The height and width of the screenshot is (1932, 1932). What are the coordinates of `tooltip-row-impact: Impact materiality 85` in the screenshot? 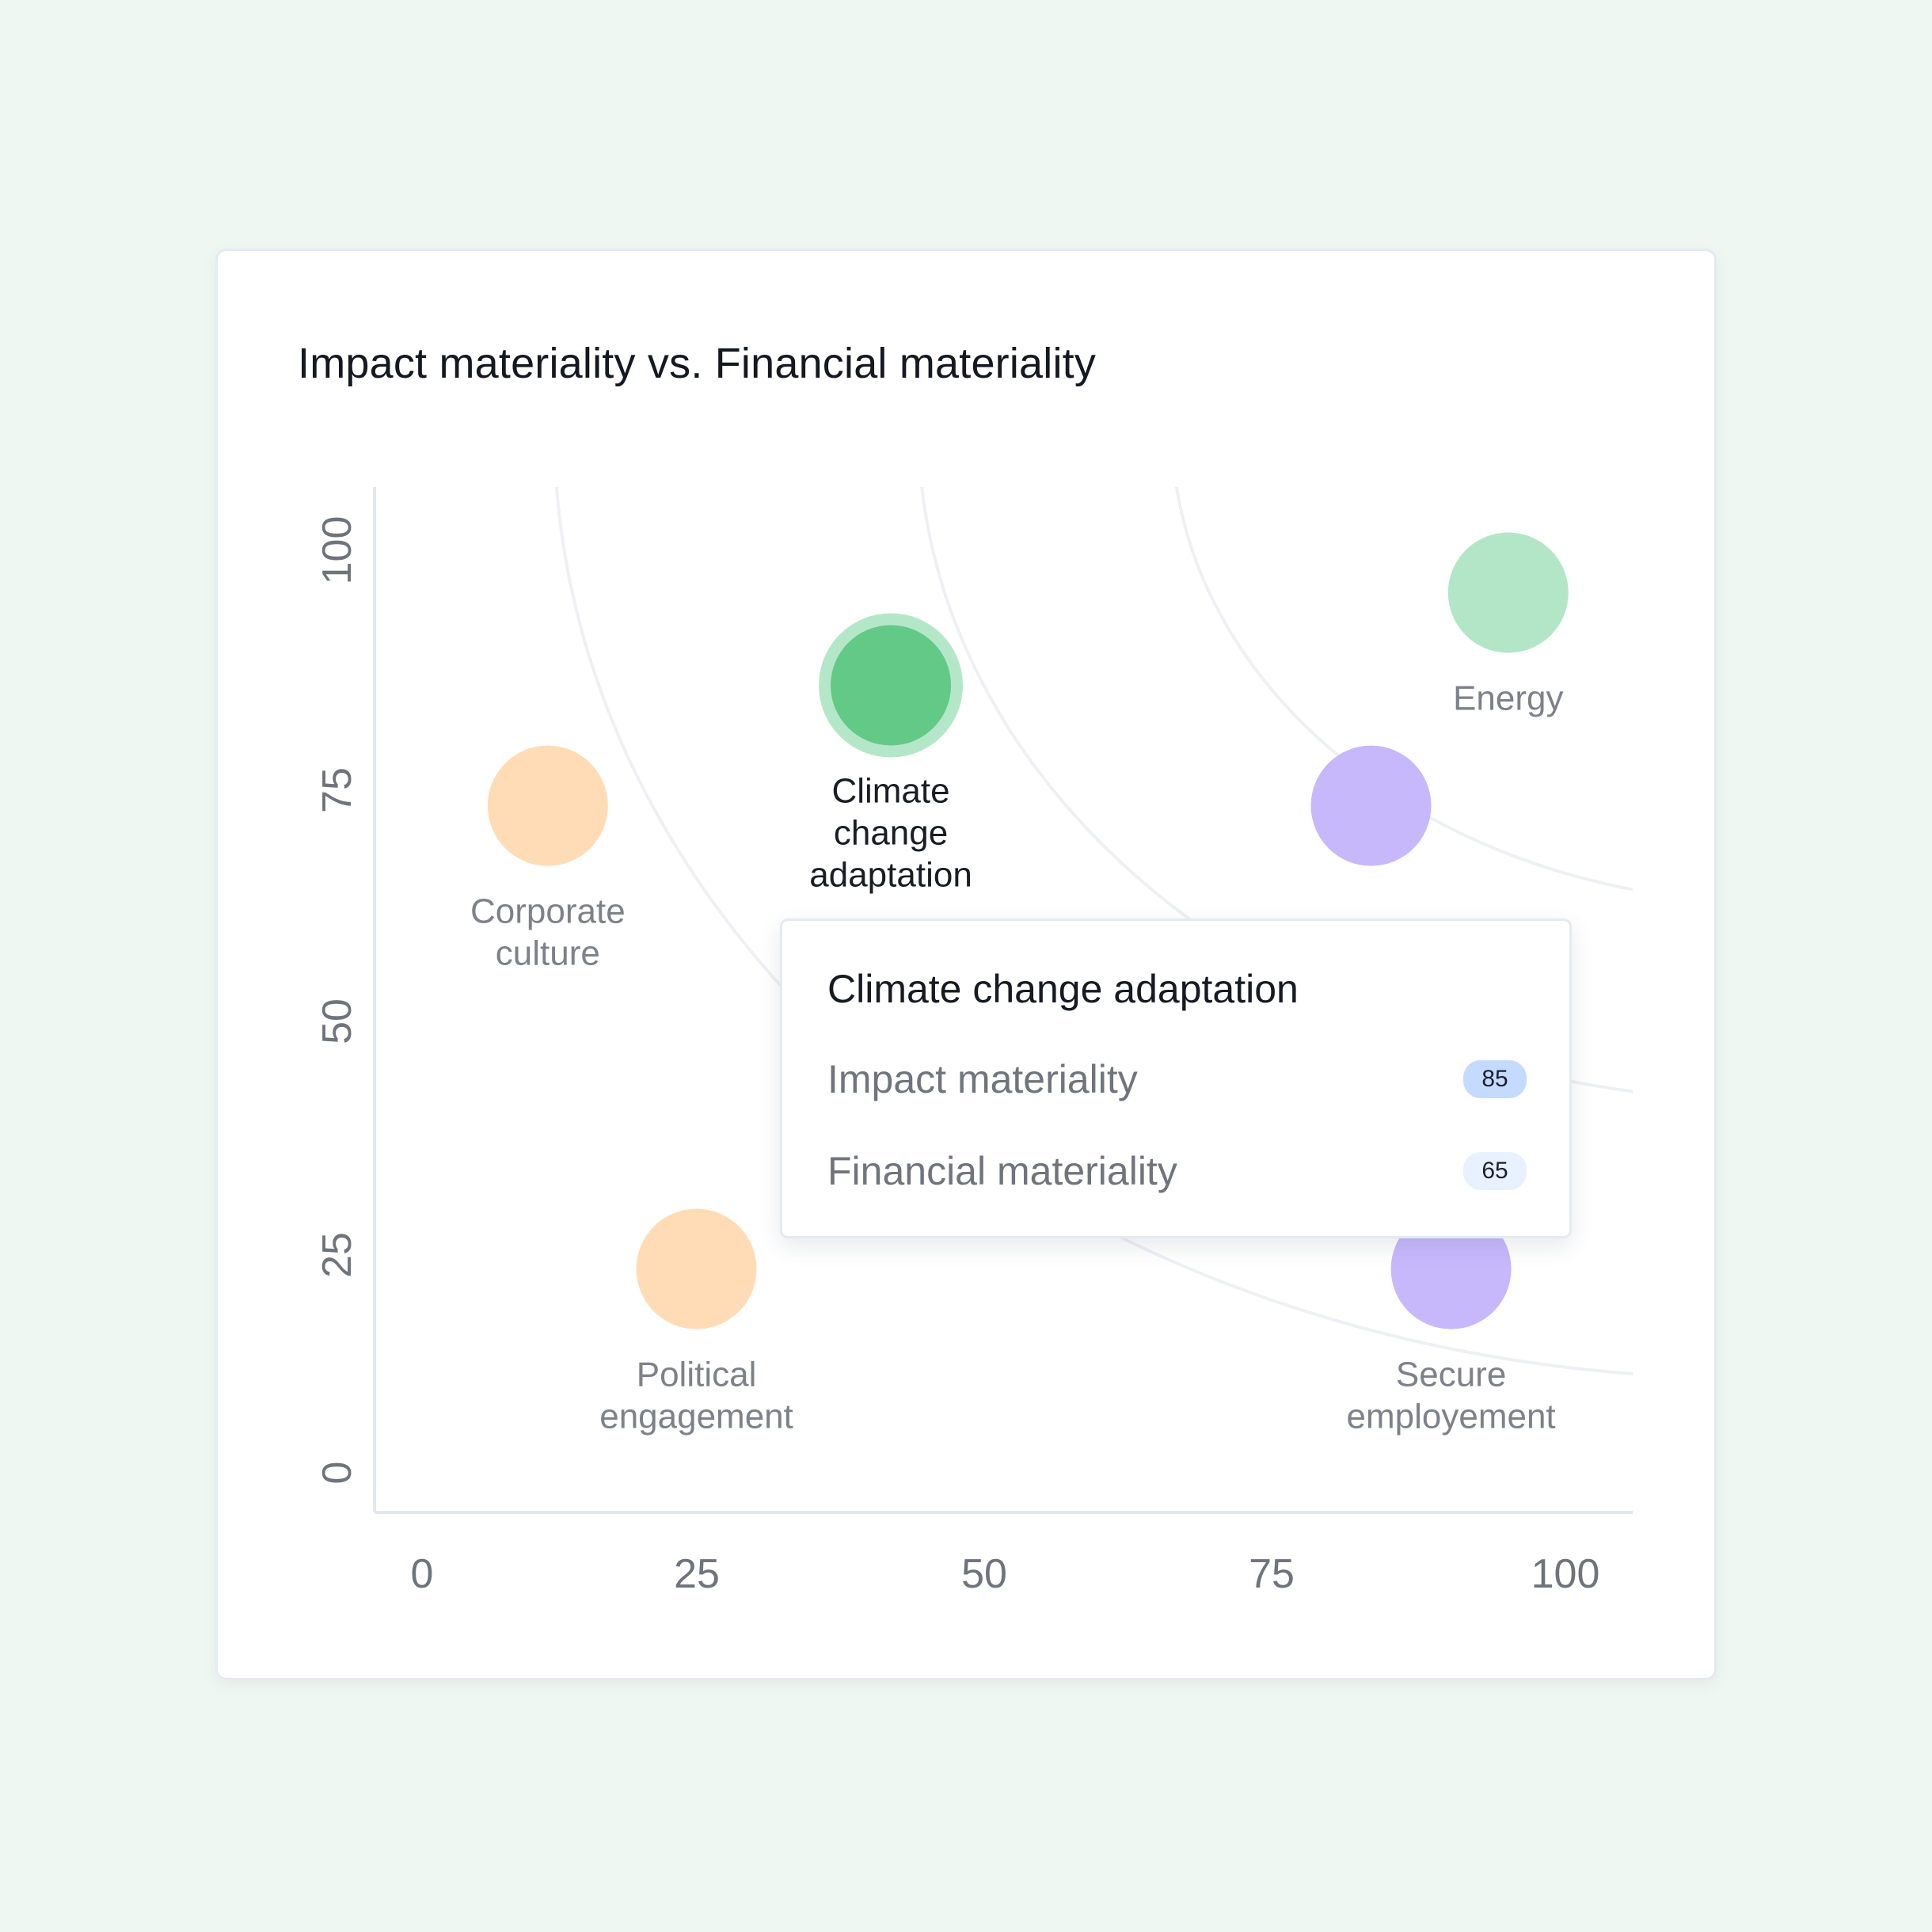 It's located at (1177, 1079).